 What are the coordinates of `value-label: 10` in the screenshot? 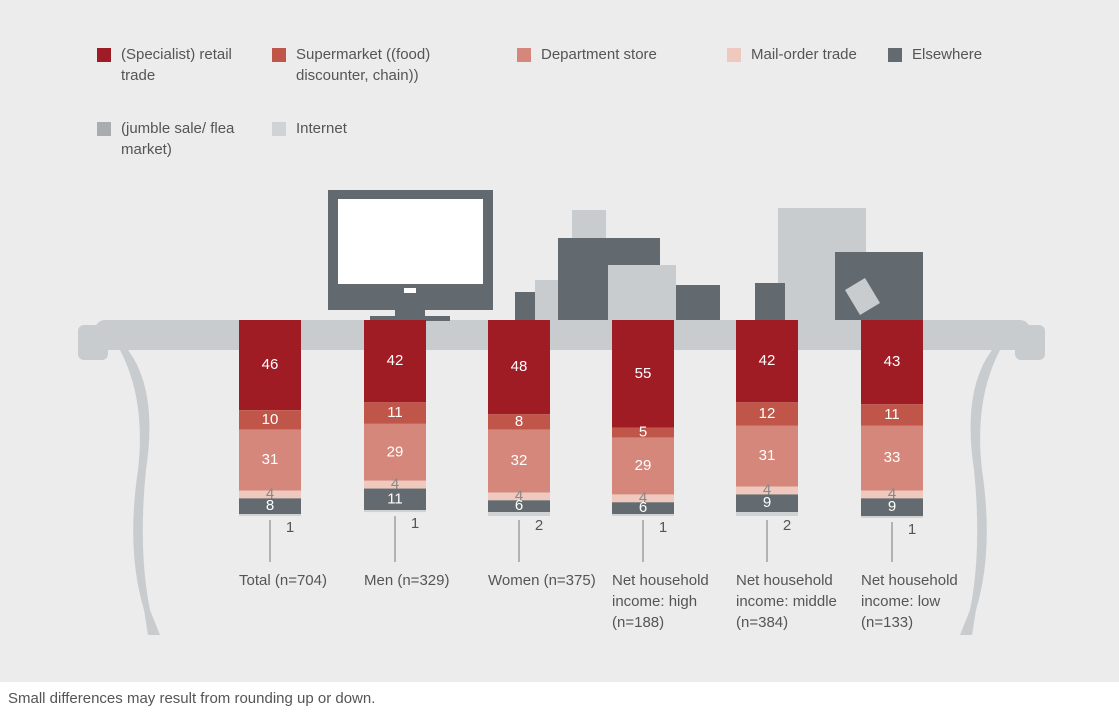 It's located at (270, 419).